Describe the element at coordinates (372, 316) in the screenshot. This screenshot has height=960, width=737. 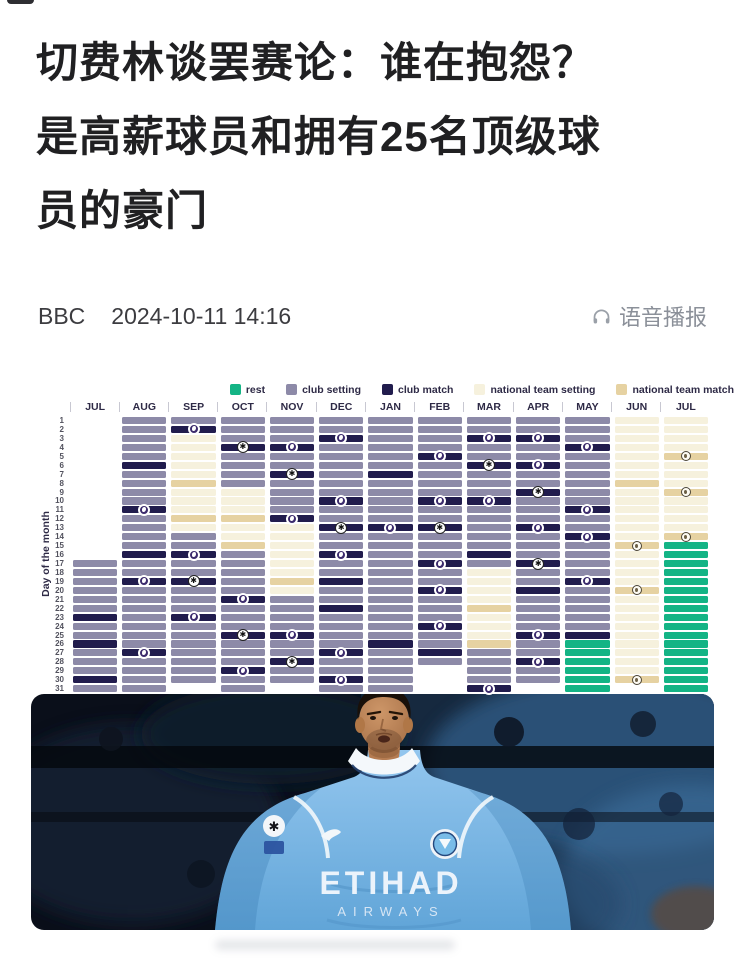
I see `article-meta: BBC 2024-10-11 14:16 语音播报` at that location.